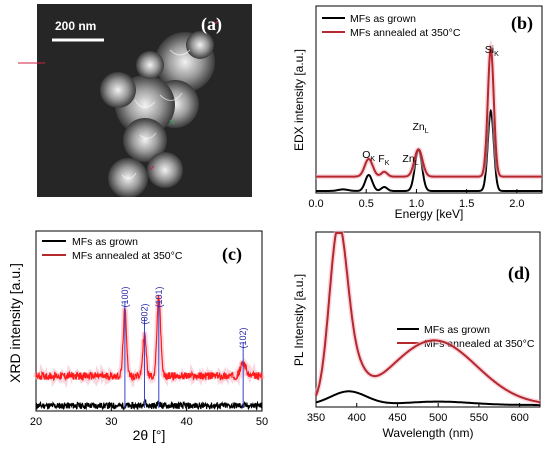  I want to click on x-axis-label-d: Wavelength (nm), so click(428, 433).